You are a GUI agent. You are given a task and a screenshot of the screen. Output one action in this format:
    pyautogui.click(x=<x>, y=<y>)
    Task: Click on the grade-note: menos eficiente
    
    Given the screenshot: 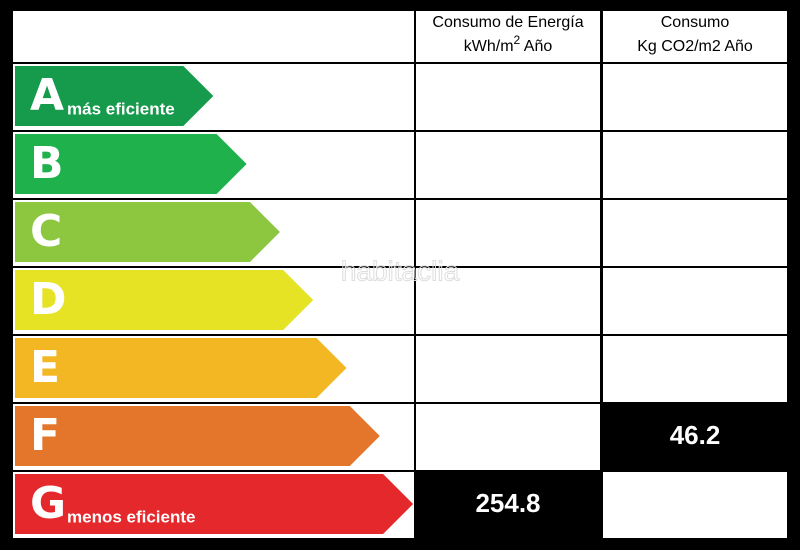 What is the action you would take?
    pyautogui.click(x=131, y=516)
    